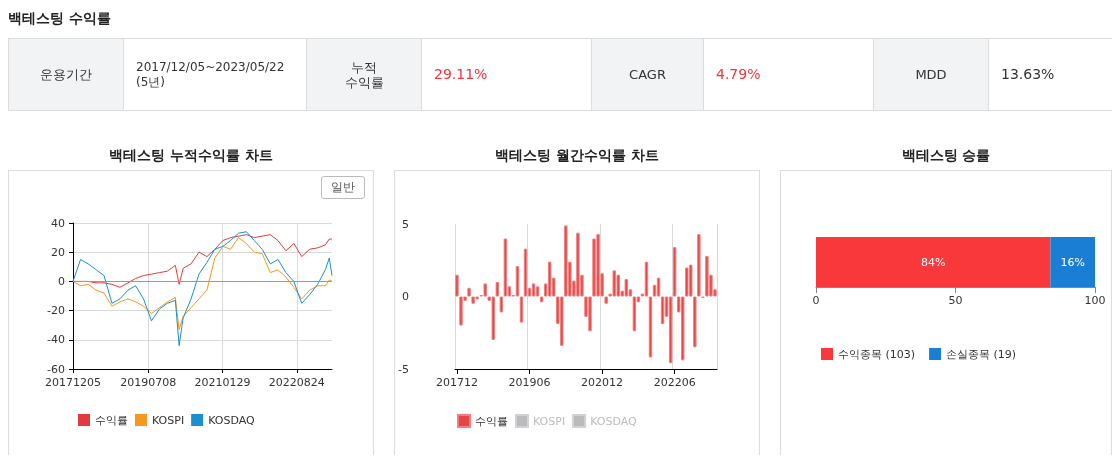  I want to click on x-tick-label: 20190708, so click(148, 382).